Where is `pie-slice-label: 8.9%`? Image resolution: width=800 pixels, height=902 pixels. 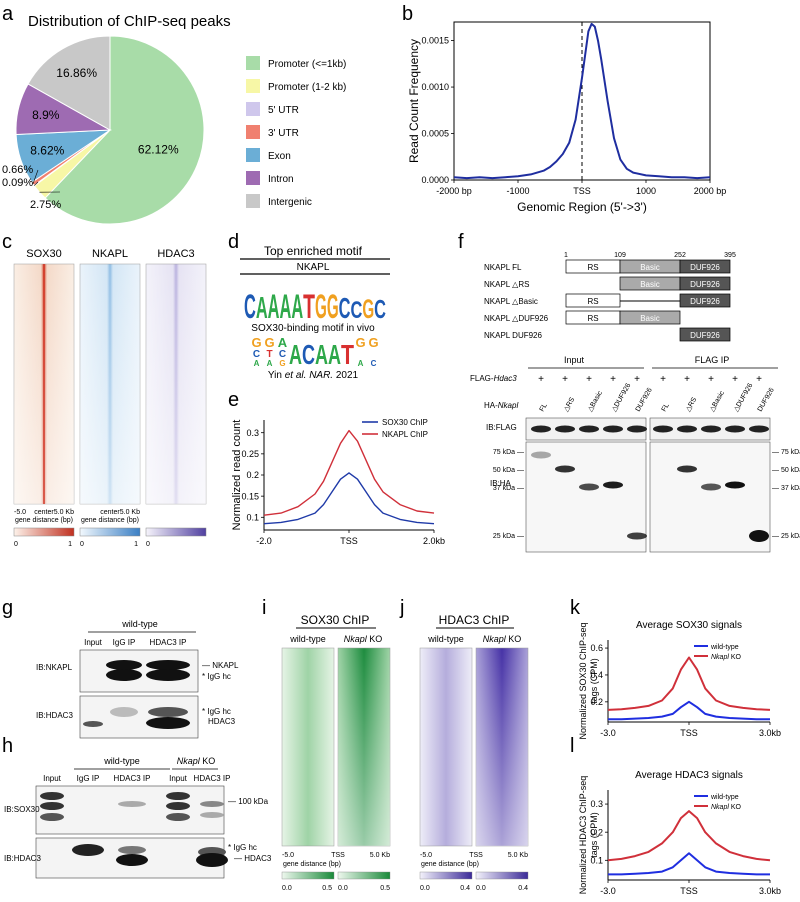 pie-slice-label: 8.9% is located at coordinates (46, 115).